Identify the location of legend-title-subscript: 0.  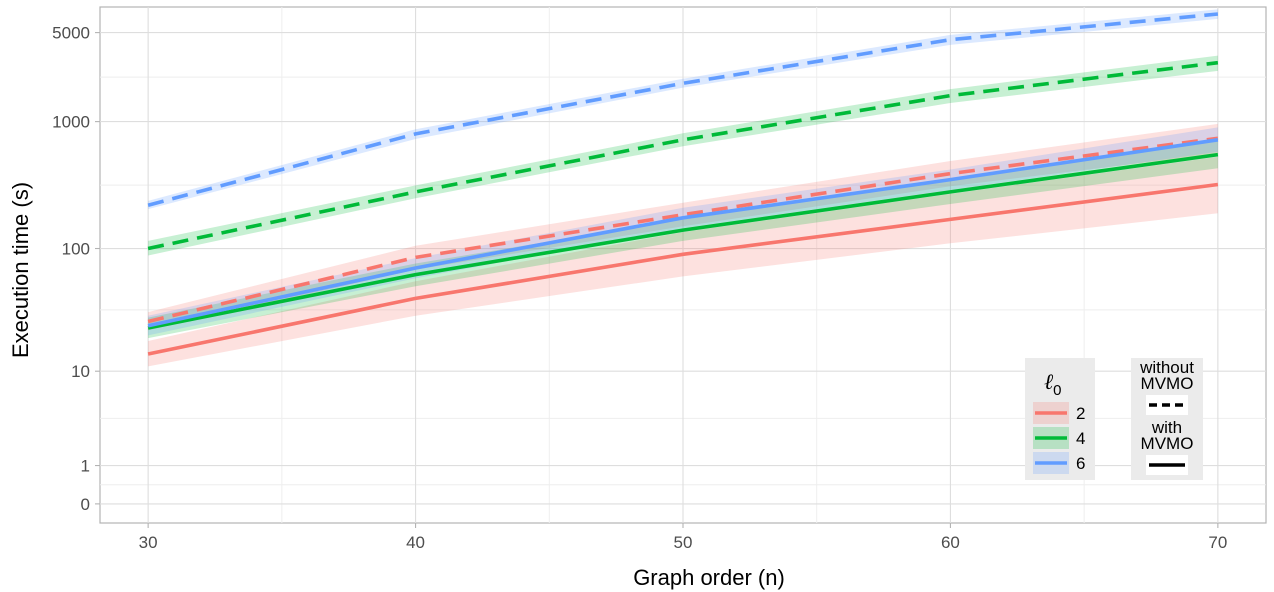
(1057, 390).